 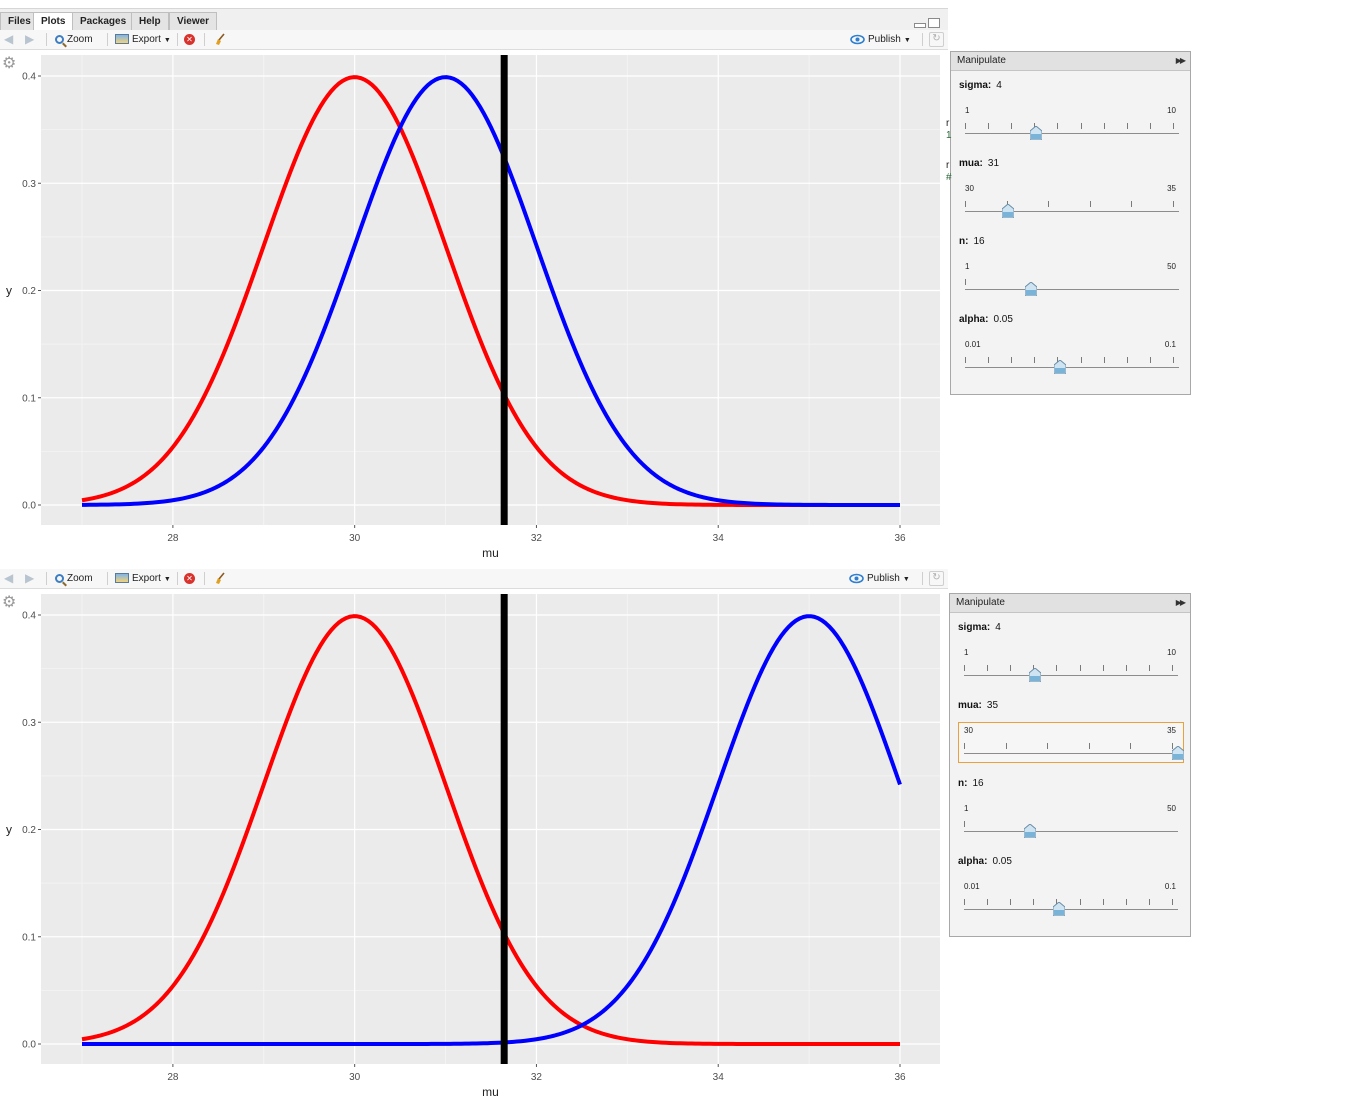 What do you see at coordinates (59, 578) in the screenshot?
I see `magnifier-icon` at bounding box center [59, 578].